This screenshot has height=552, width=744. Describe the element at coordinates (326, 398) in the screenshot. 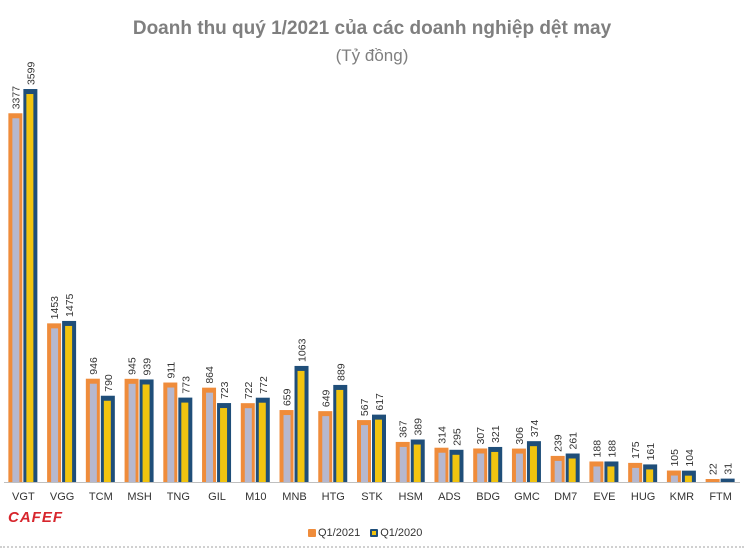

I see `data-label-q2021-htg: 649` at that location.